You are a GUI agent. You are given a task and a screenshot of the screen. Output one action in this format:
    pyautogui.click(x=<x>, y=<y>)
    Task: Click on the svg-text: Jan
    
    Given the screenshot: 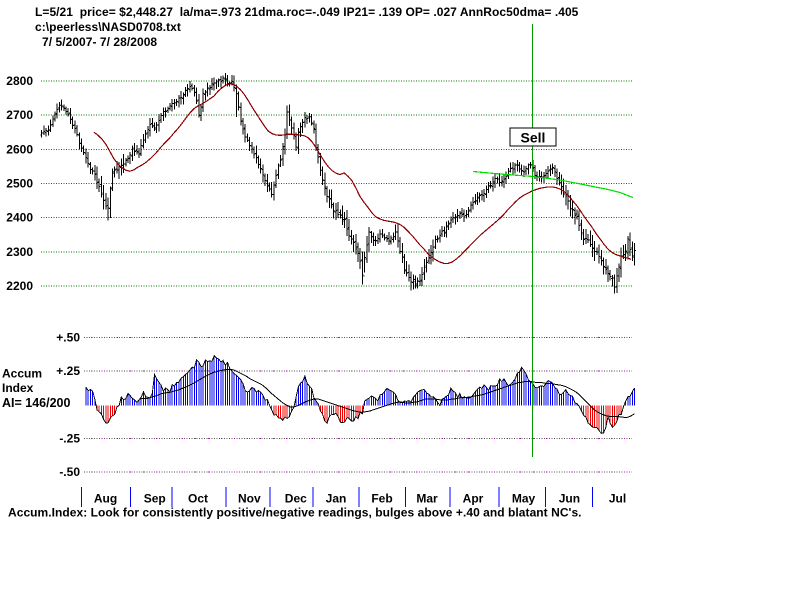 What is the action you would take?
    pyautogui.click(x=336, y=499)
    